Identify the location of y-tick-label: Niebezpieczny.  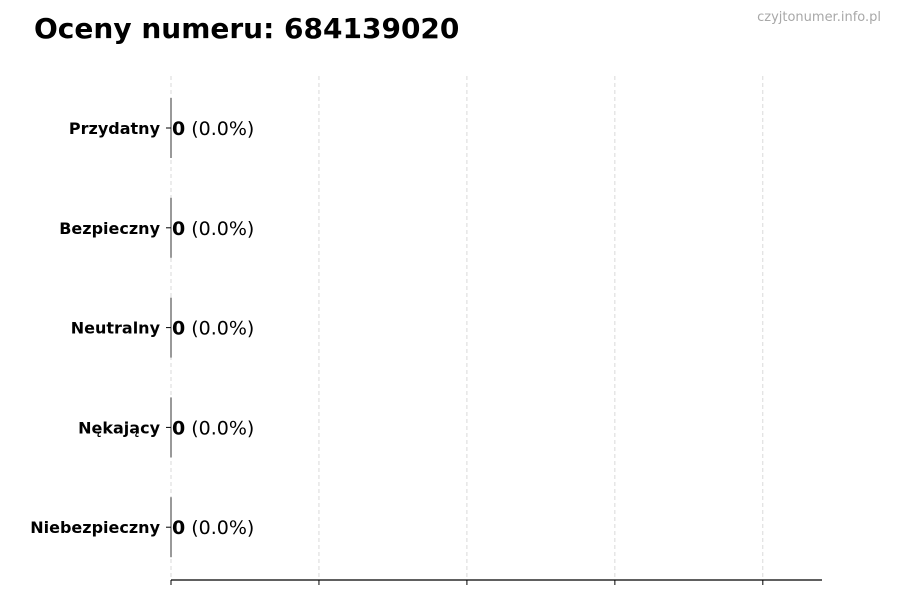
(95, 527).